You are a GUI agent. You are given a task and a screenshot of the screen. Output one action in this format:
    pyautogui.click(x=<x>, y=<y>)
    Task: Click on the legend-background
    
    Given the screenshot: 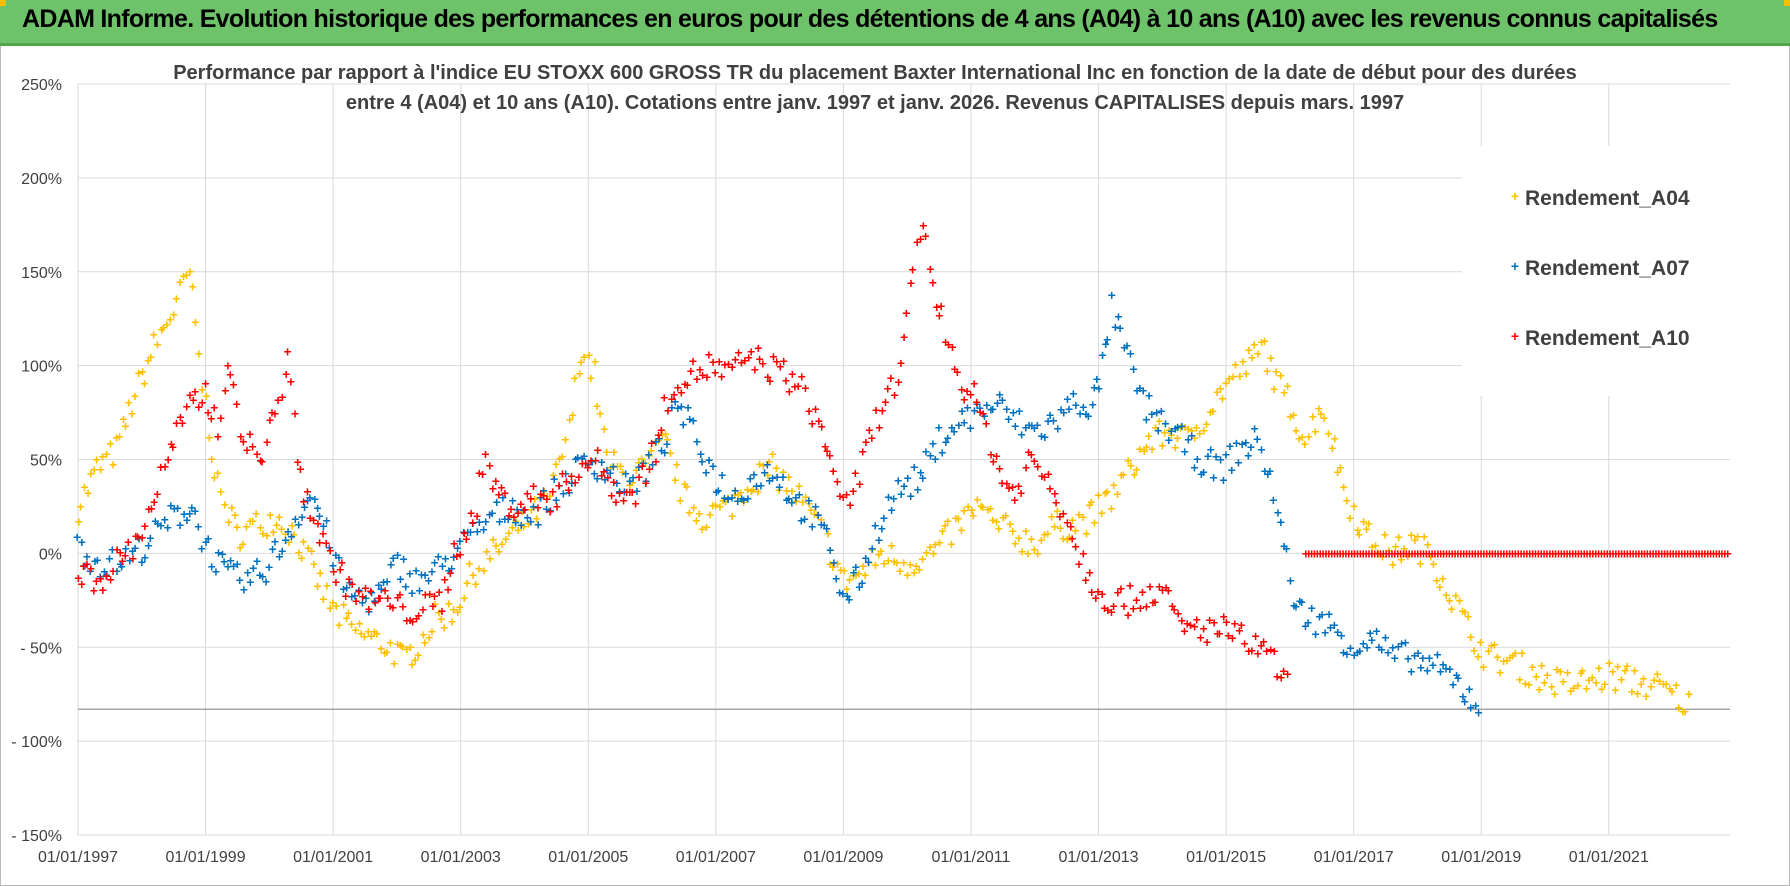 What is the action you would take?
    pyautogui.click(x=1596, y=271)
    